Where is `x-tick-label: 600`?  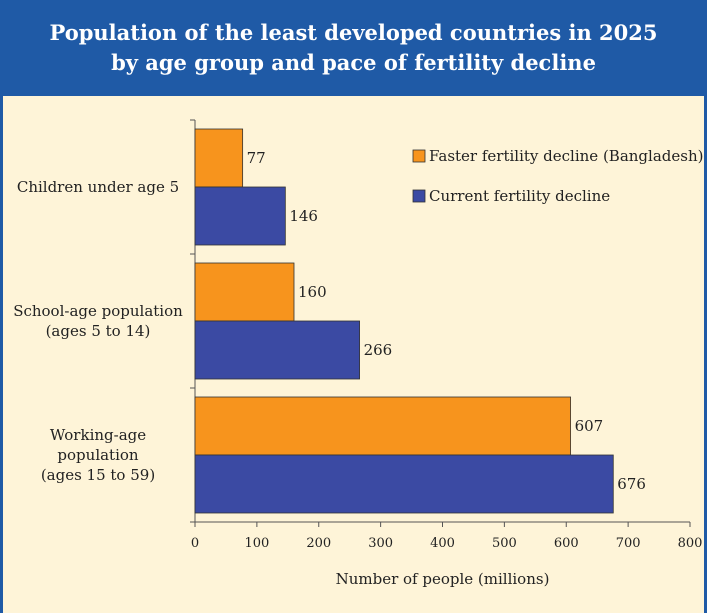
x-tick-label: 600 is located at coordinates (566, 543).